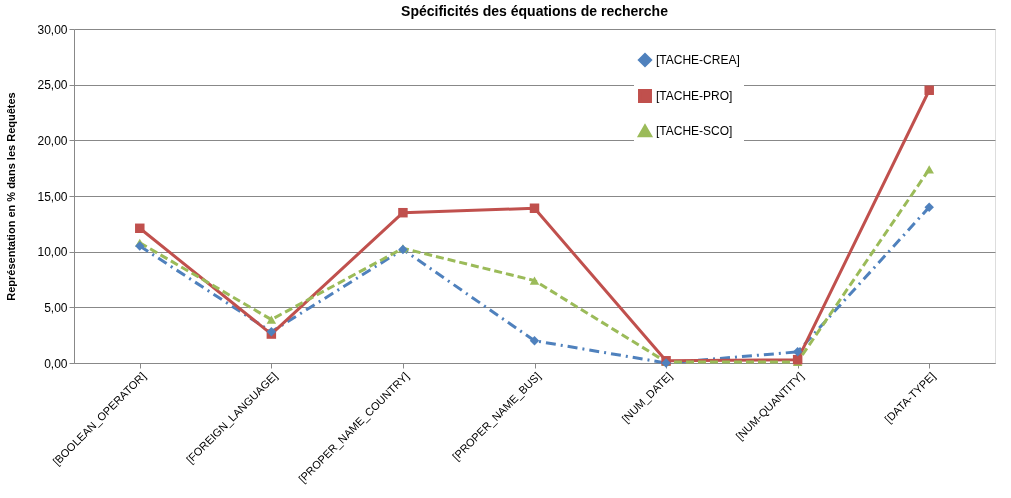 The width and height of the screenshot is (1011, 498). Describe the element at coordinates (698, 60) in the screenshot. I see `legend-label: [TACHE-CREA]` at that location.